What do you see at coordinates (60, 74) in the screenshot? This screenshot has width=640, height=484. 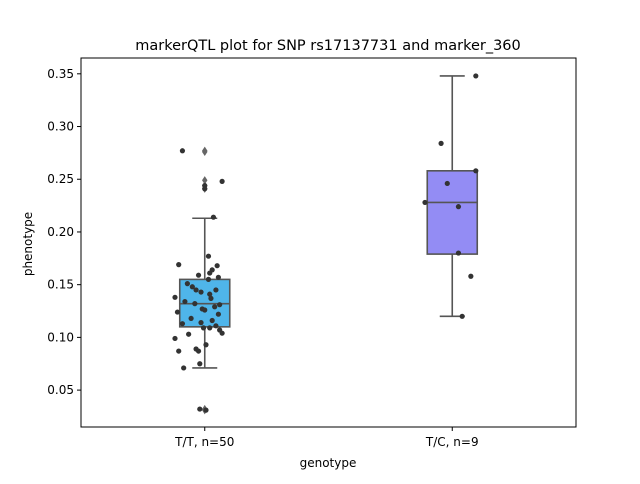 I see `y-tick-label: 0.35` at bounding box center [60, 74].